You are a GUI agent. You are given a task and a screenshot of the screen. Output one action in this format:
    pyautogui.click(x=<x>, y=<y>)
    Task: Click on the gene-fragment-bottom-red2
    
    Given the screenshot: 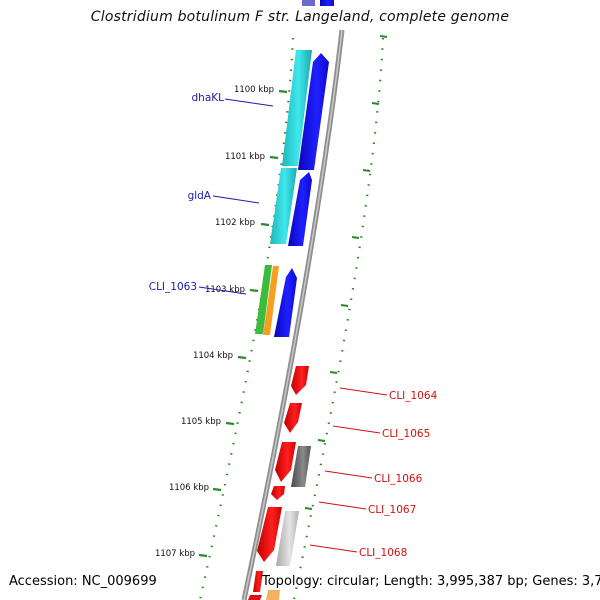 What is the action you would take?
    pyautogui.click(x=255, y=597)
    